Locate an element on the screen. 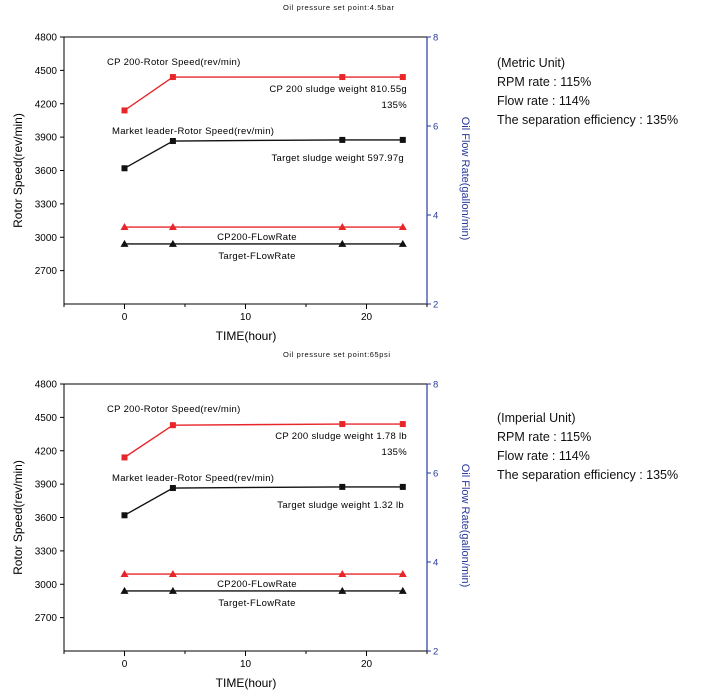 This screenshot has height=694, width=723. setpoint-label: Oil pressure set point:65psi is located at coordinates (337, 354).